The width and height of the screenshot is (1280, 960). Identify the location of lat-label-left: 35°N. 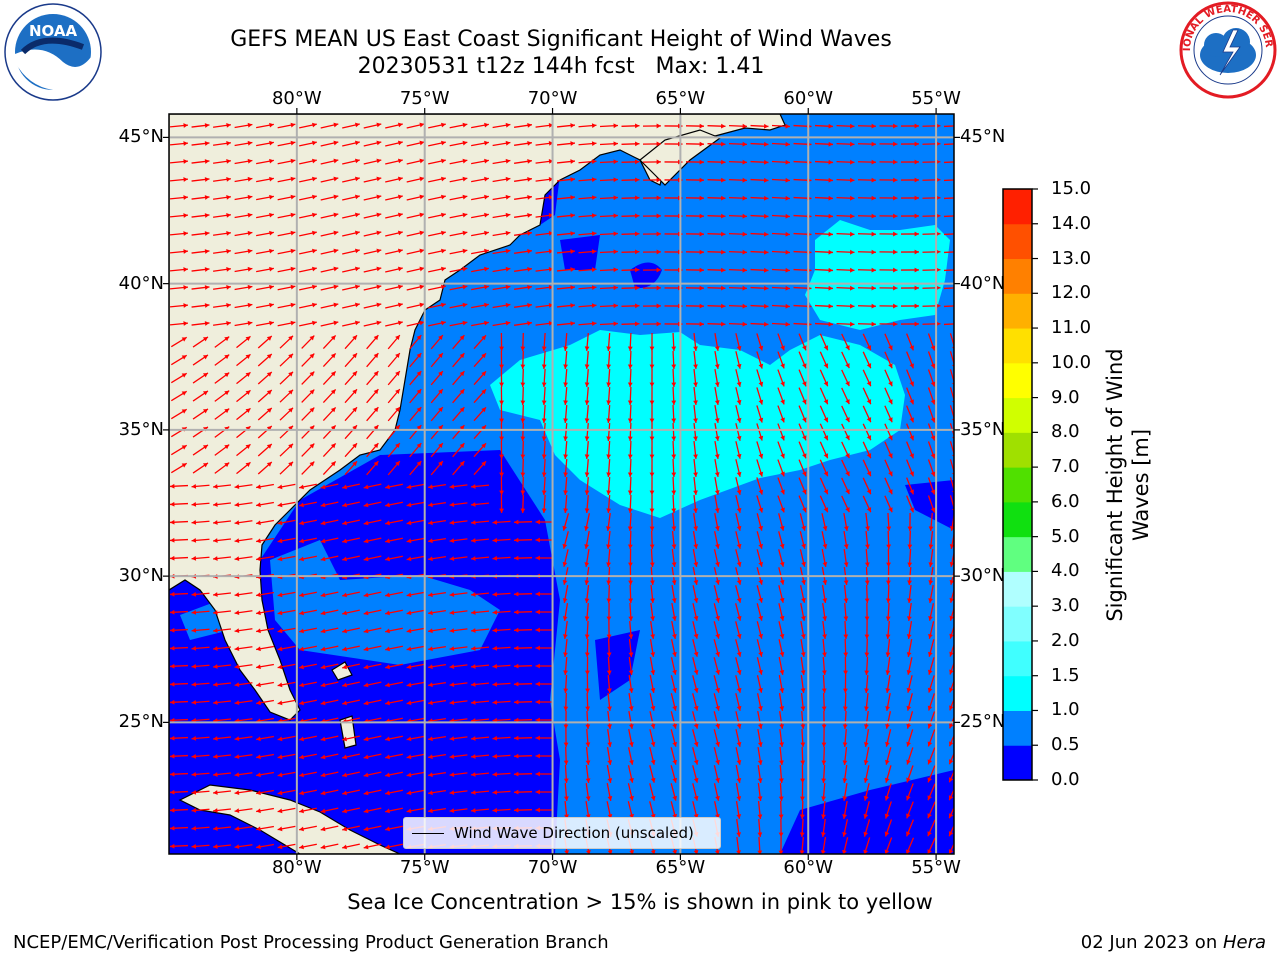
(141, 429).